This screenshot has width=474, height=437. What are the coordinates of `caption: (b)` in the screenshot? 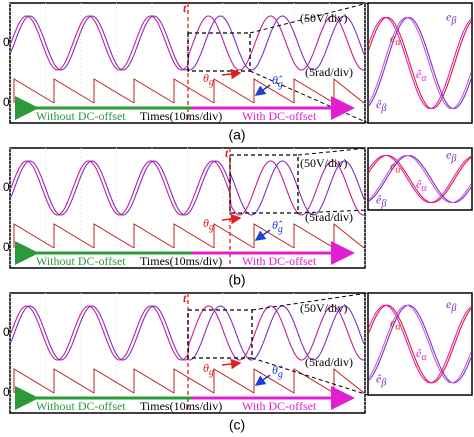 It's located at (236, 280).